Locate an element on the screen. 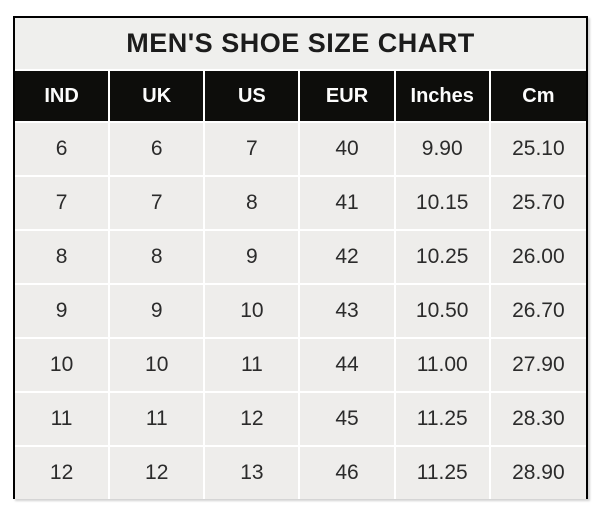 This screenshot has width=605, height=521. chart-title-row: MEN'S SHOE SIZE CHART is located at coordinates (300, 44).